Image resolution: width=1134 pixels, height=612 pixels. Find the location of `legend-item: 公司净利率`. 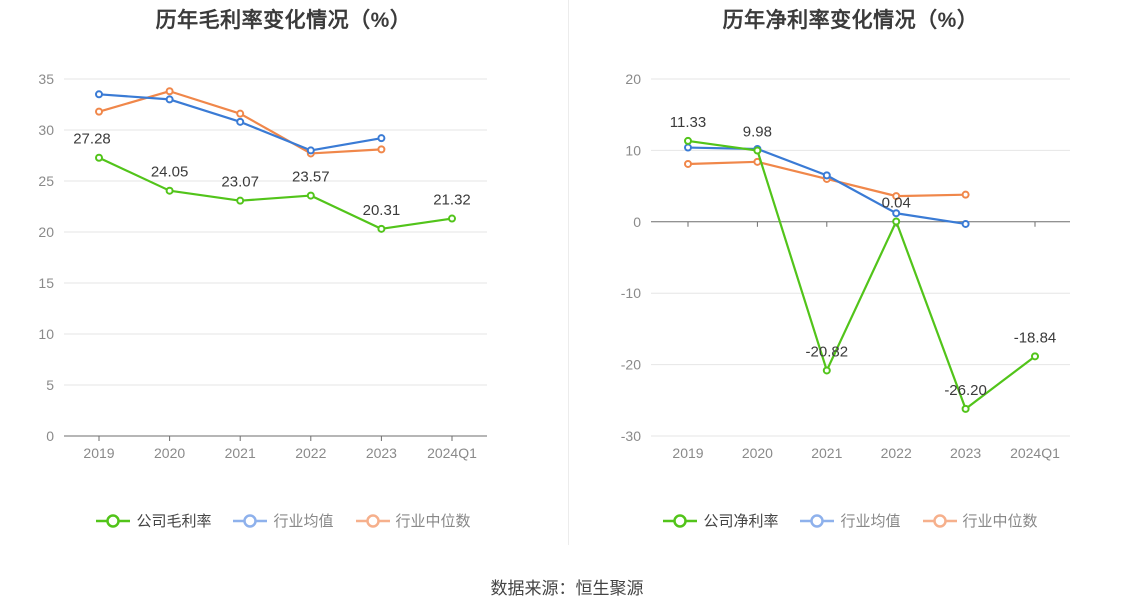

legend-item: 公司净利率 is located at coordinates (720, 520).